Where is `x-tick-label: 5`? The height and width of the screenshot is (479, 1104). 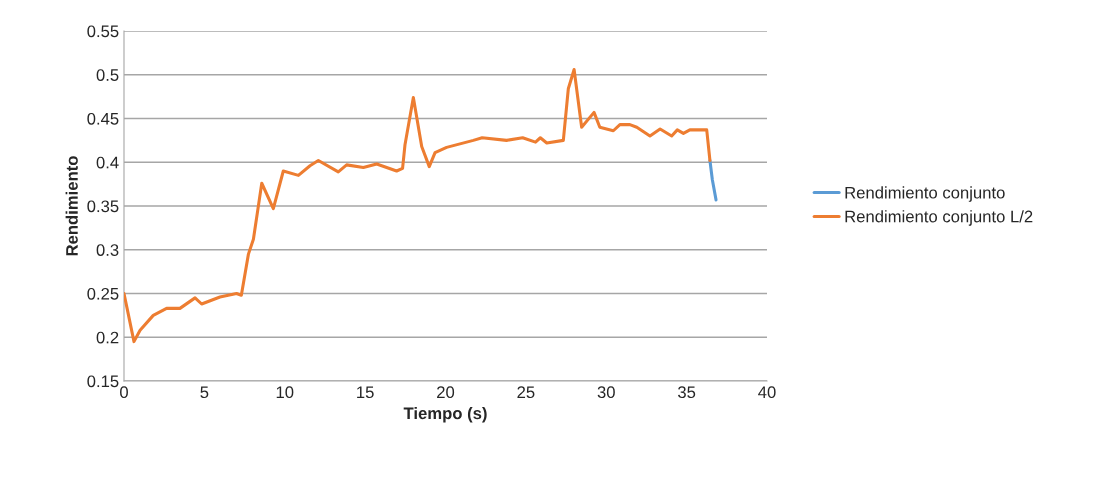
x-tick-label: 5 is located at coordinates (204, 392).